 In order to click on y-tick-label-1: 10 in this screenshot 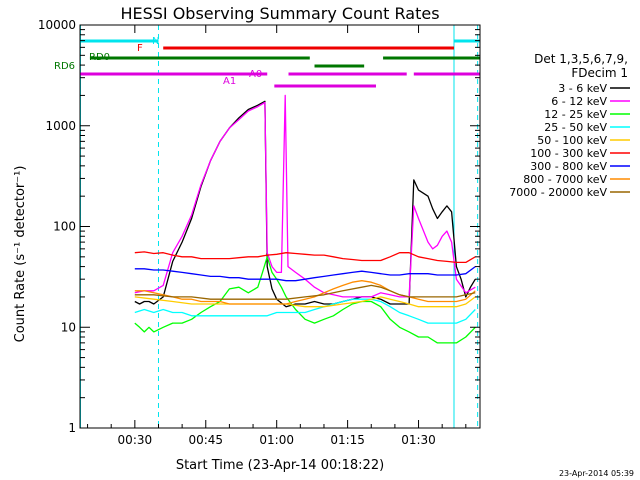, I will do `click(68, 327)`.